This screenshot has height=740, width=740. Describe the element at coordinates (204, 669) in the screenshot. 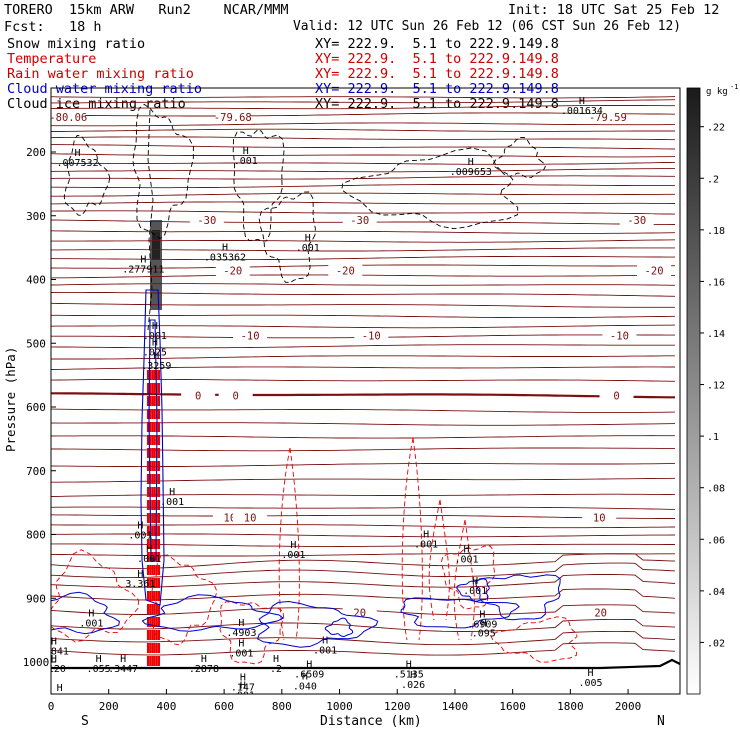

I see `maximum-value-label: .2878` at that location.